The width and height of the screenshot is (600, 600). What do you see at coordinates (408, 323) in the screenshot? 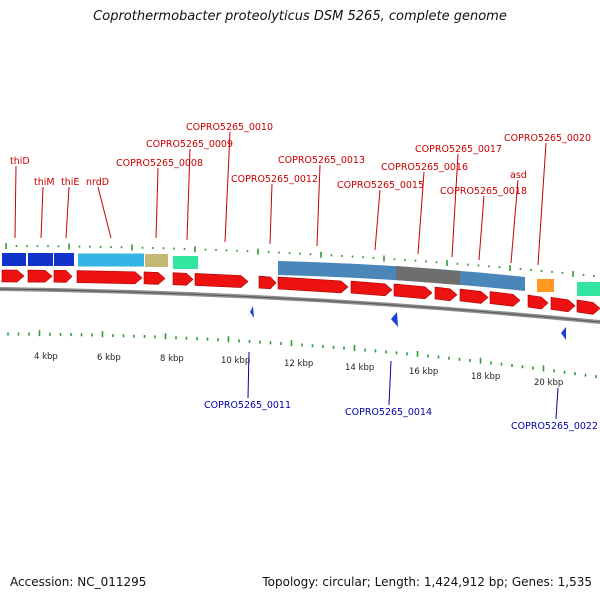
I see `reverse-gene-track` at bounding box center [408, 323].